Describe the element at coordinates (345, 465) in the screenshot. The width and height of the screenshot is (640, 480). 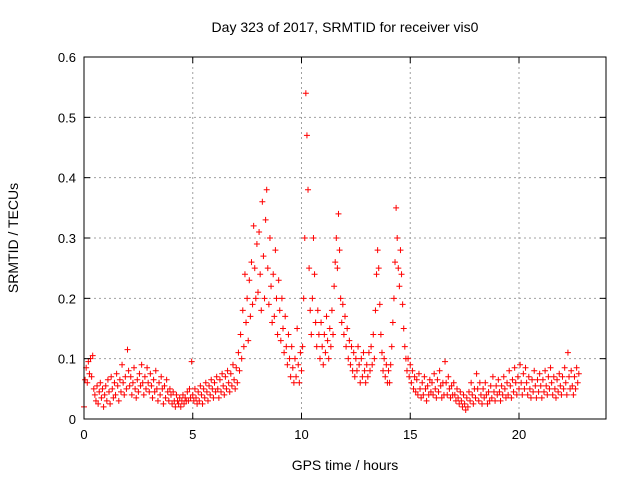
I see `x-axis-title: GPS time / hours` at that location.